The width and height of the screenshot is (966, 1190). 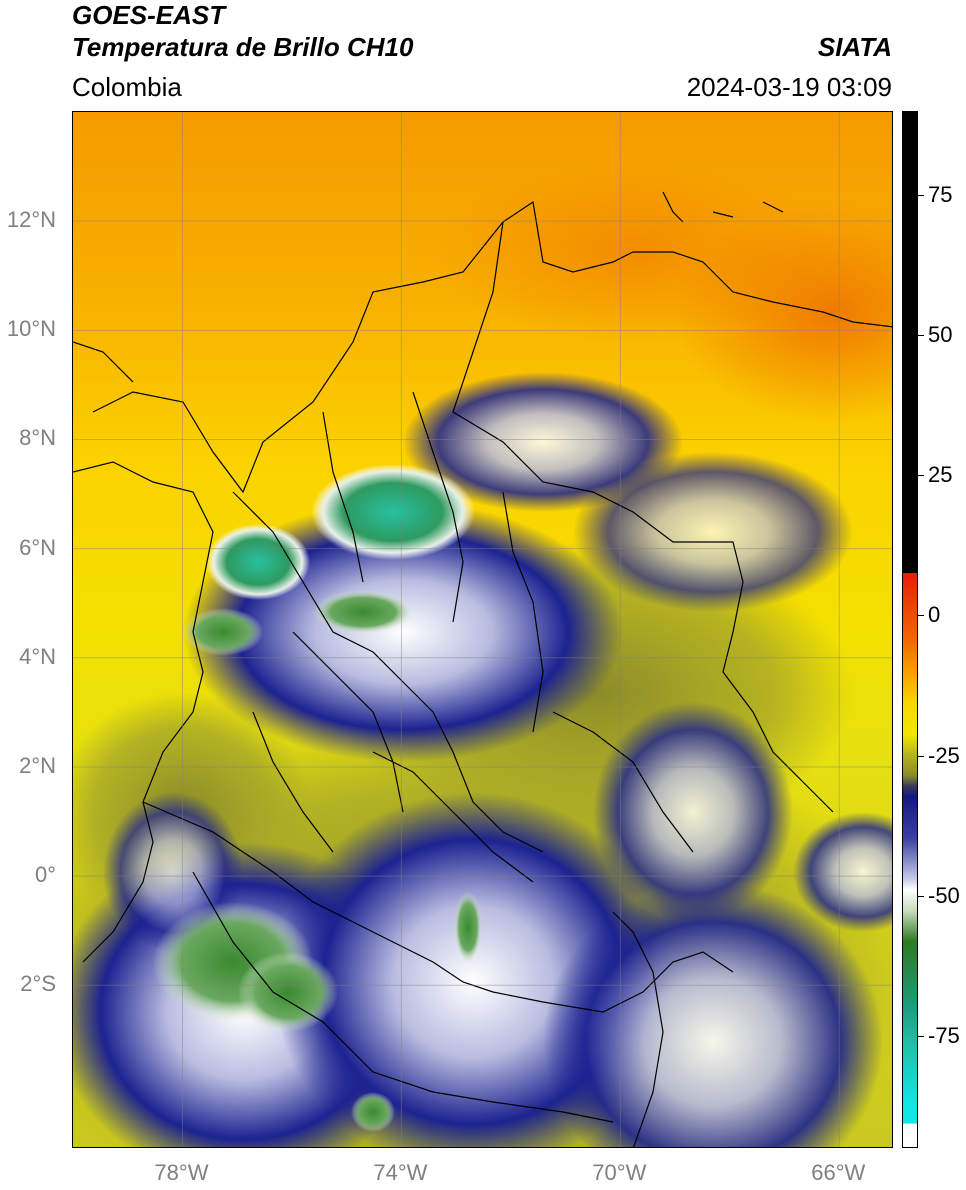 What do you see at coordinates (693, 812) in the screenshot?
I see `cloud-mid-east` at bounding box center [693, 812].